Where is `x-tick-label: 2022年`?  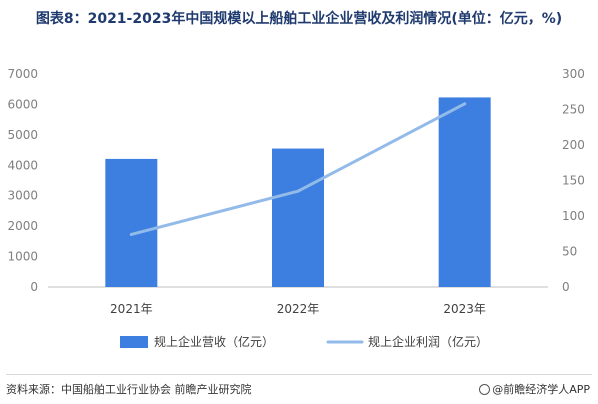
x-tick-label: 2022年 is located at coordinates (298, 309).